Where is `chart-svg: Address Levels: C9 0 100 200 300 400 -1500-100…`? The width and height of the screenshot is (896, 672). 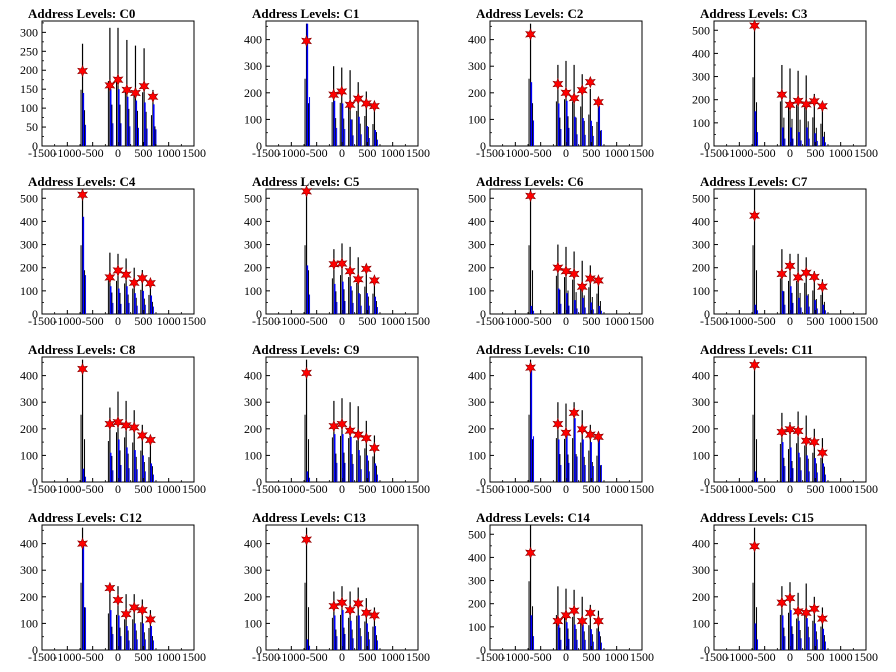 chart-svg: Address Levels: C9 0 100 200 300 400 -1500-100… is located at coordinates (337, 419).